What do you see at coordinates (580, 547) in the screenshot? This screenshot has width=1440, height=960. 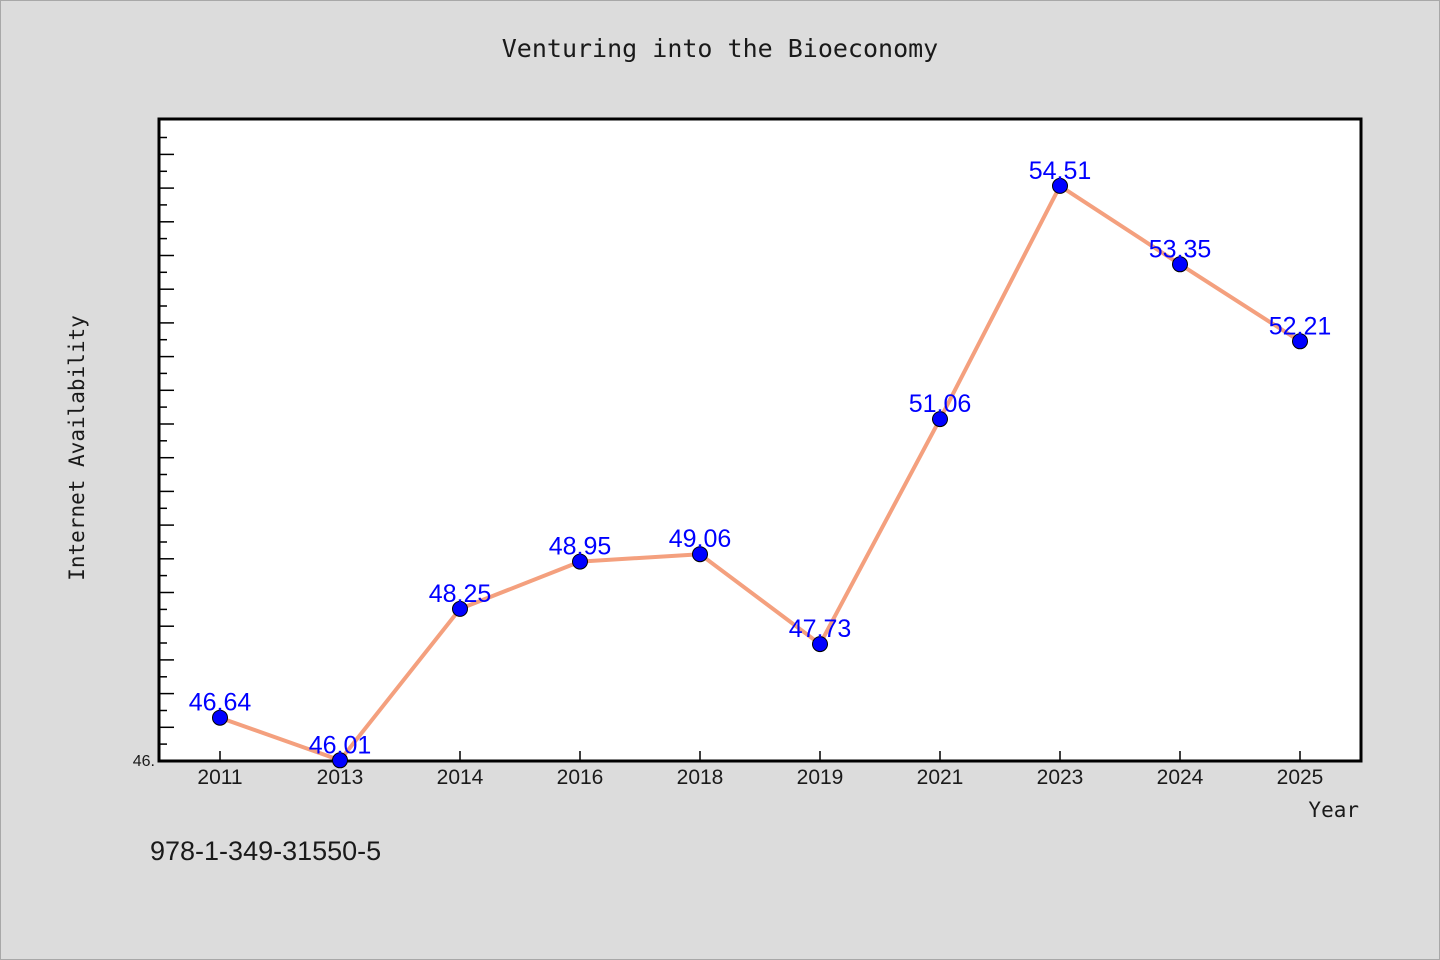 I see `data-label: 48.95` at bounding box center [580, 547].